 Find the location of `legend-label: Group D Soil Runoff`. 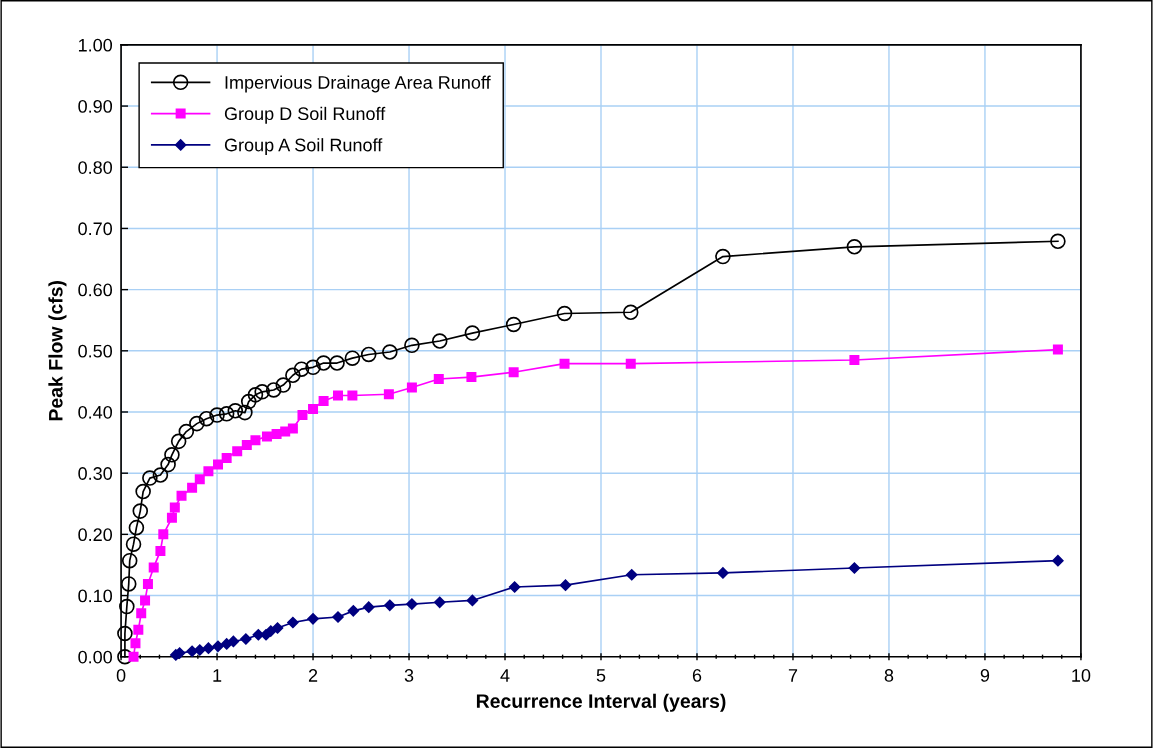

legend-label: Group D Soil Runoff is located at coordinates (305, 115).